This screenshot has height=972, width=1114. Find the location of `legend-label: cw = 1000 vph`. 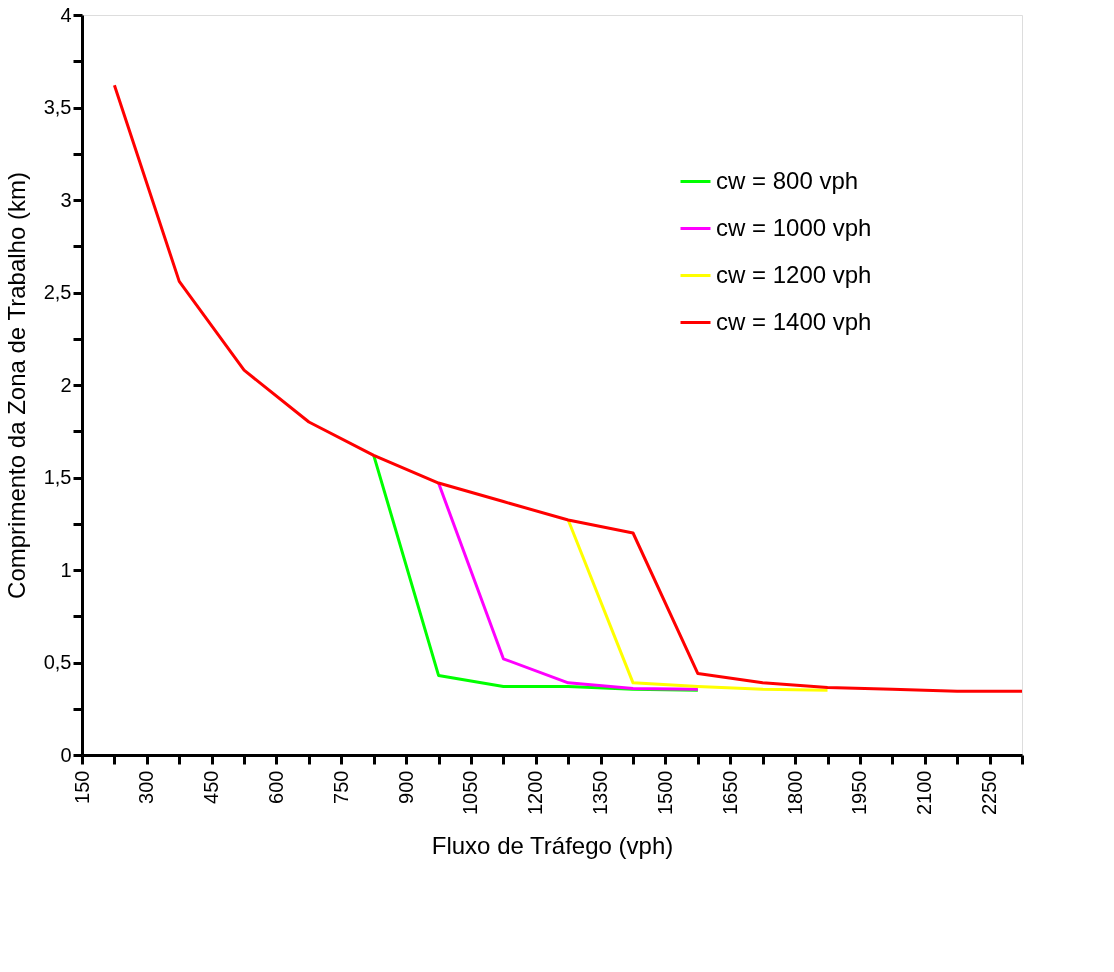

legend-label: cw = 1000 vph is located at coordinates (794, 227).